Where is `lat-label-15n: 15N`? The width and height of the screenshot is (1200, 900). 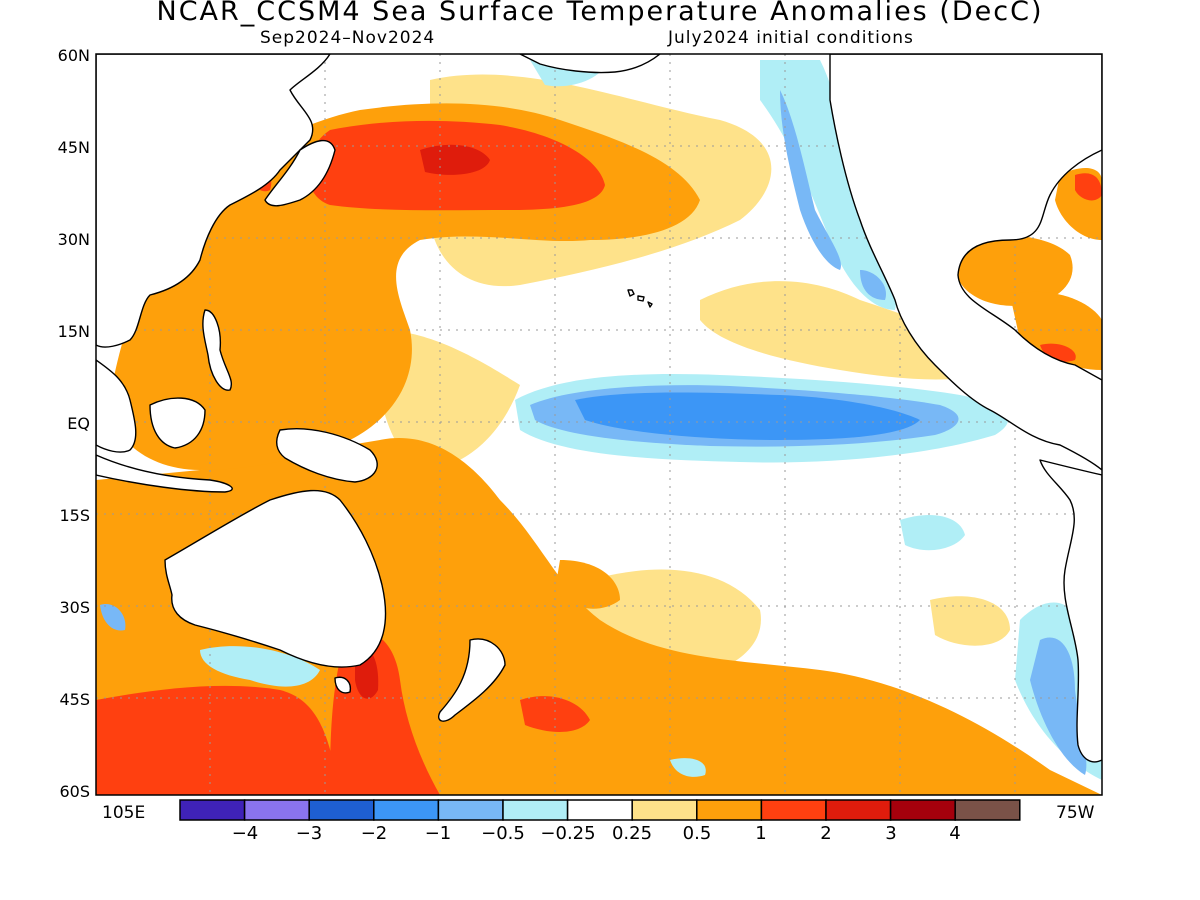 lat-label-15n: 15N is located at coordinates (73, 331).